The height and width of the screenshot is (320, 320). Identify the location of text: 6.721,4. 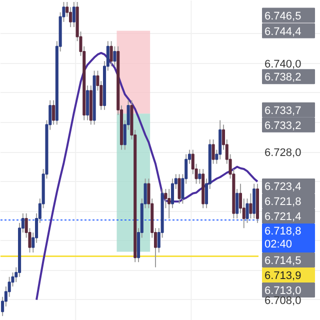
(283, 216).